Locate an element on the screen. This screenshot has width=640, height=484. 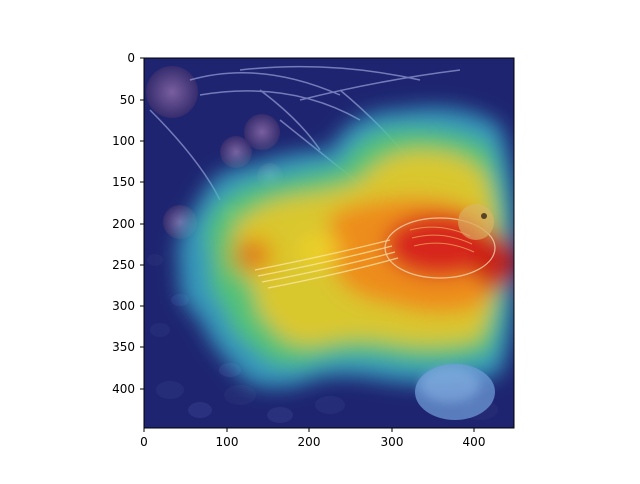
y-tick-label: 150 is located at coordinates (123, 182).